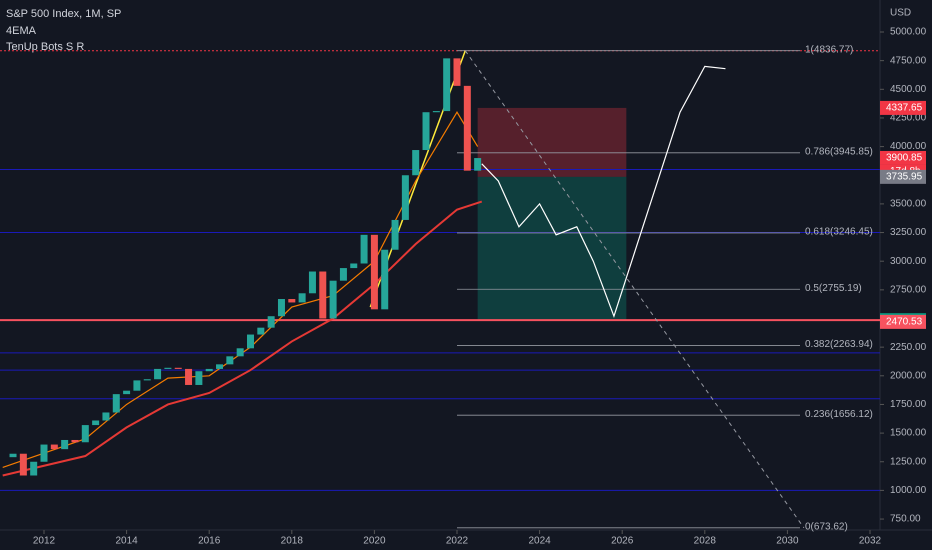 The height and width of the screenshot is (550, 932). What do you see at coordinates (839, 344) in the screenshot?
I see `fib-label: 0.382(2263.94)` at bounding box center [839, 344].